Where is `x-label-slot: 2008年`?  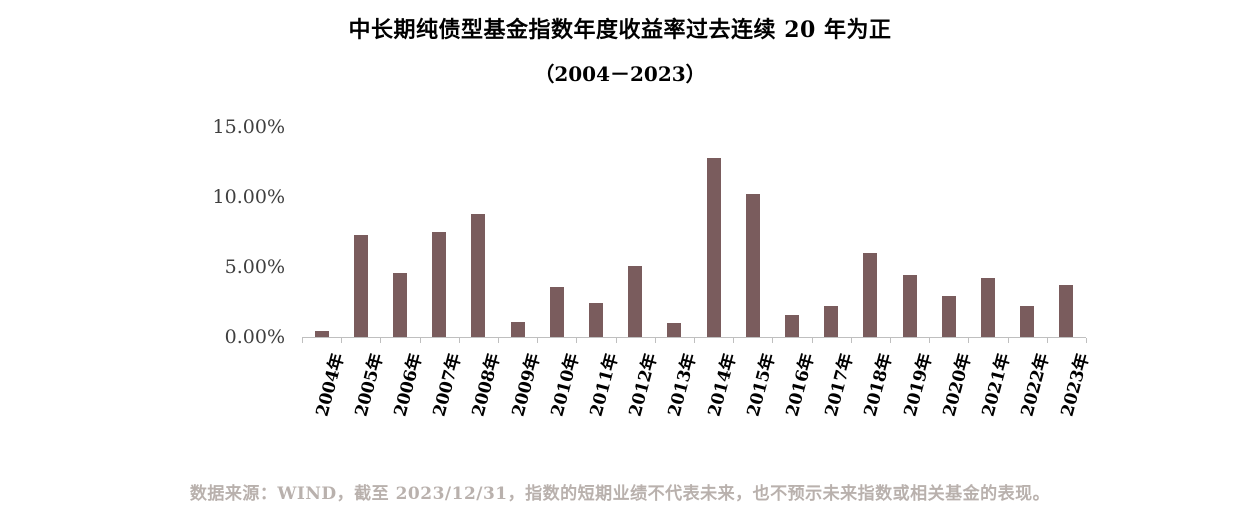
x-label-slot: 2008年 is located at coordinates (482, 398).